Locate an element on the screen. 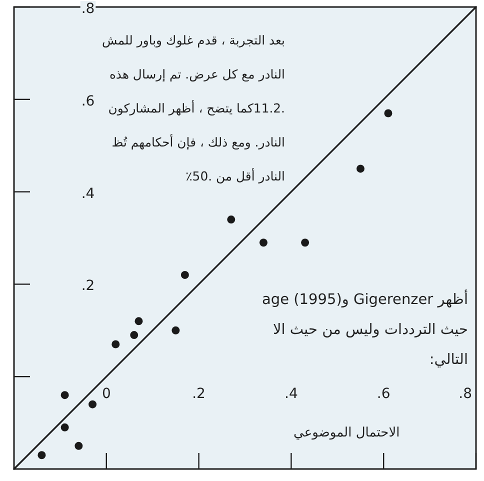  x-tick-label: .2 is located at coordinates (199, 394).